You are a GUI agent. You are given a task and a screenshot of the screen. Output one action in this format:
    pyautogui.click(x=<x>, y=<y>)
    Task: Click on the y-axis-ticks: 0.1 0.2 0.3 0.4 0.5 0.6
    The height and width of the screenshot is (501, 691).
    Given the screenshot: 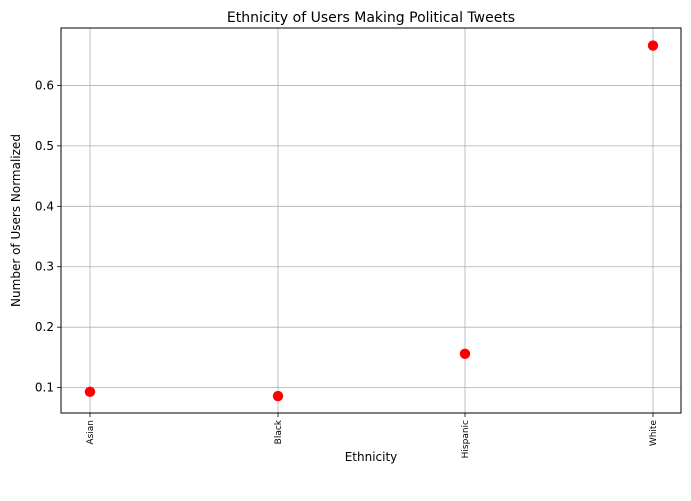 What is the action you would take?
    pyautogui.click(x=48, y=236)
    